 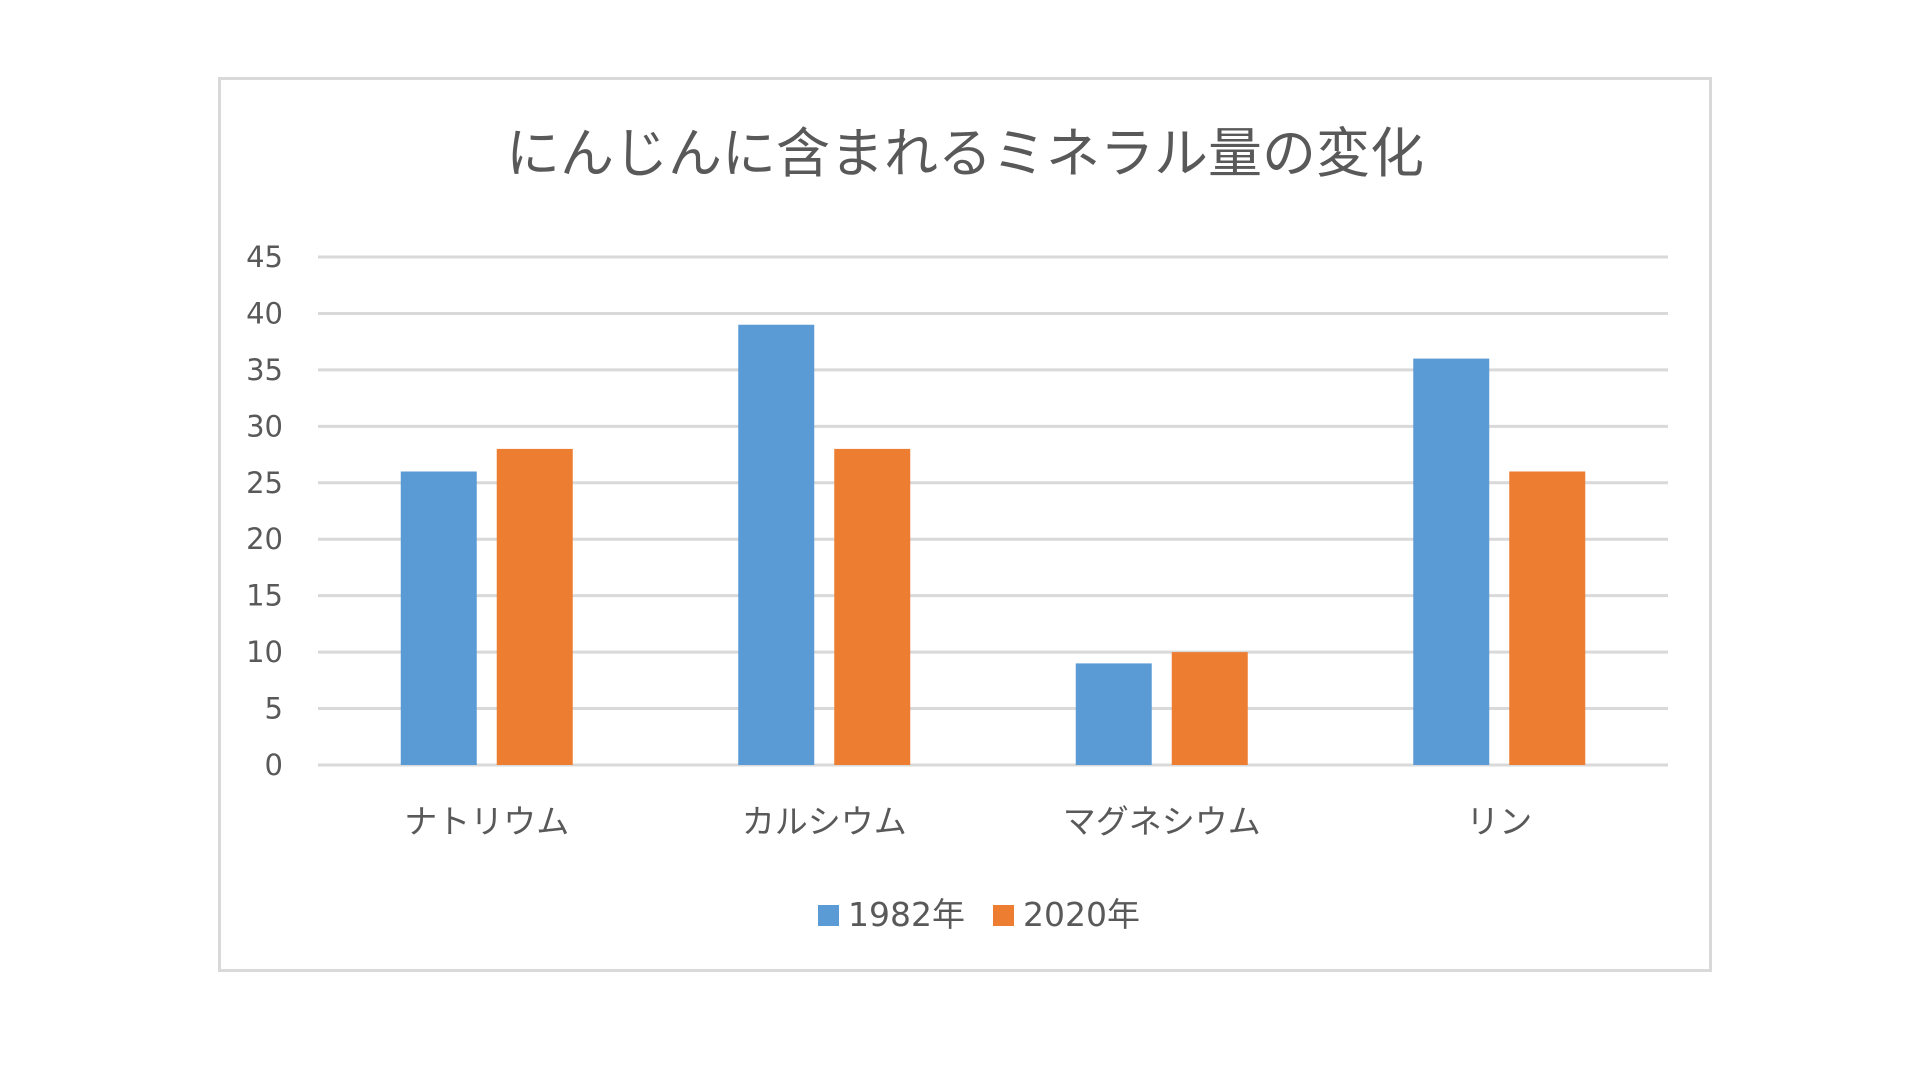 What do you see at coordinates (274, 709) in the screenshot?
I see `y-tick-label: 5` at bounding box center [274, 709].